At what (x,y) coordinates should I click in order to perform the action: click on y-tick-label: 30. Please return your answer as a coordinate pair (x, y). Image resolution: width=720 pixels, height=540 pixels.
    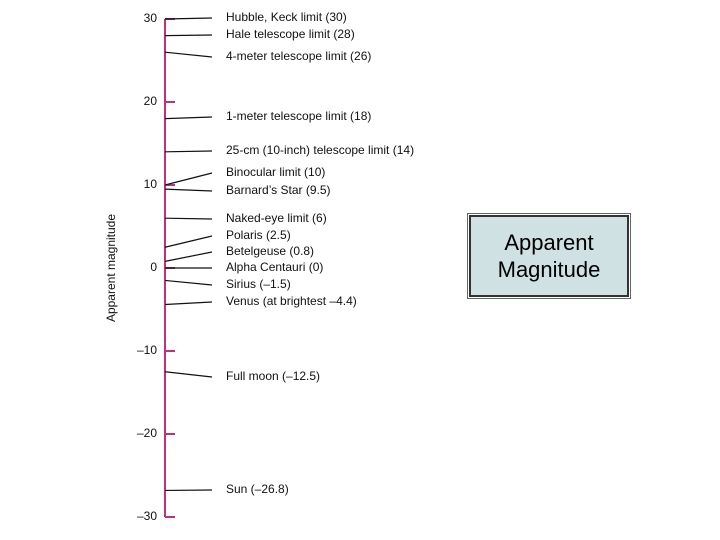
    Looking at the image, I should click on (151, 18).